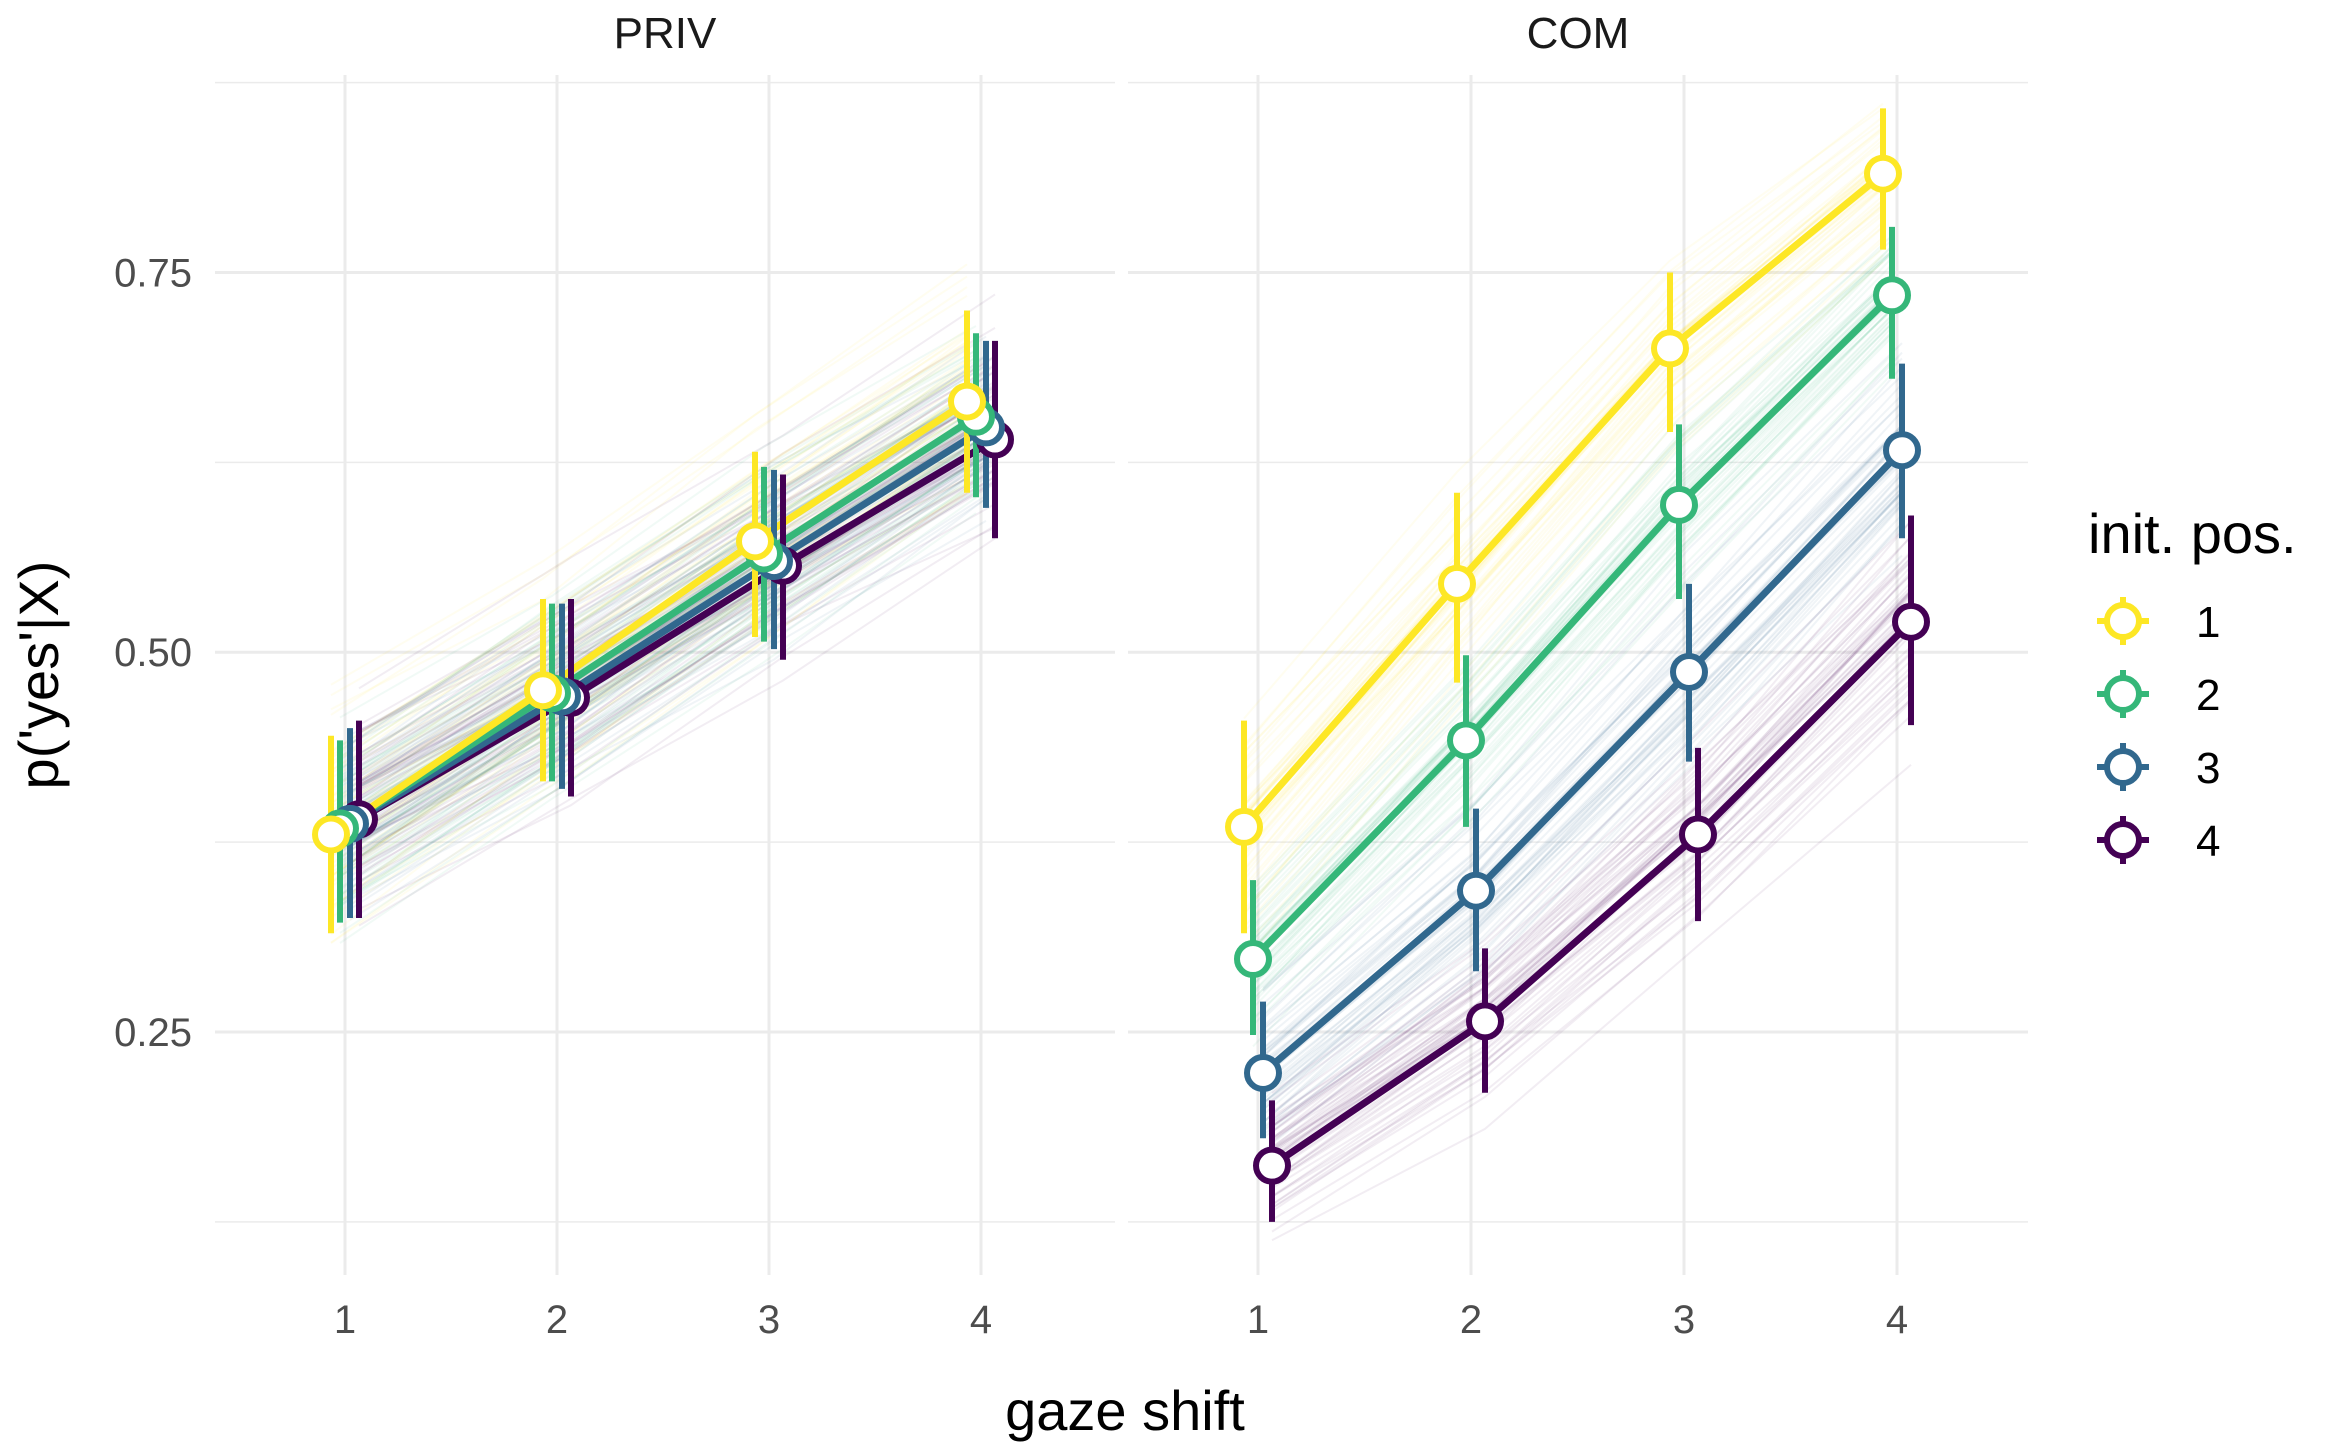 This screenshot has height=1456, width=2340. I want to click on x-tick-label: 4, so click(981, 1320).